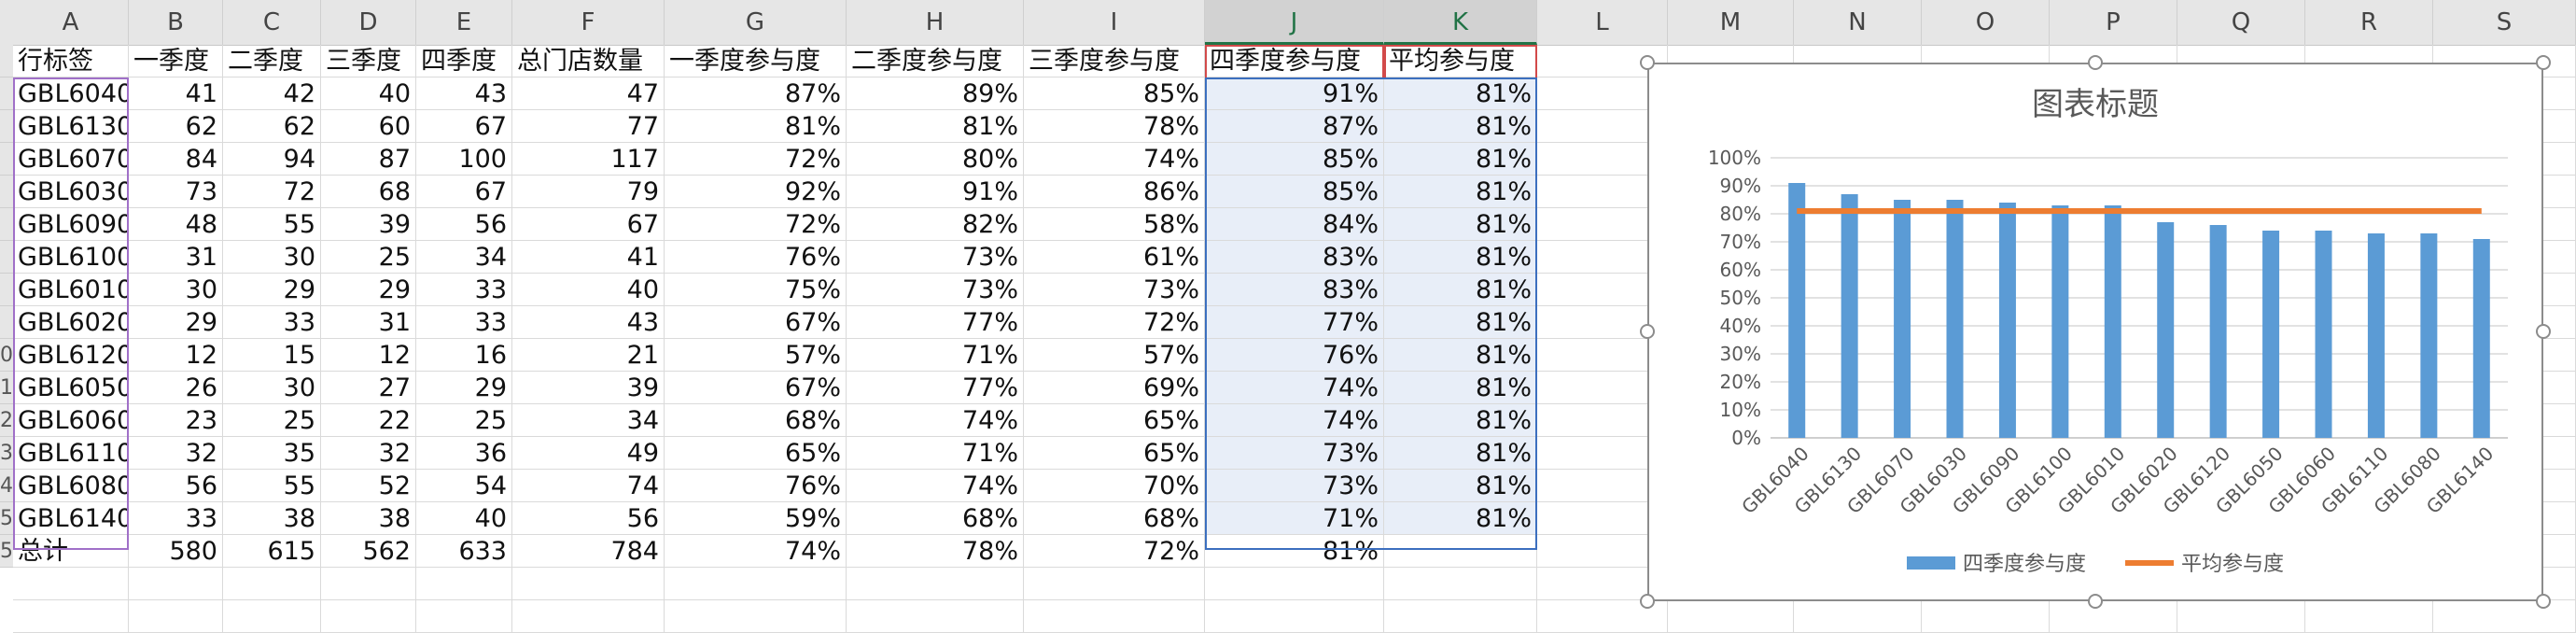 This screenshot has width=2576, height=633. I want to click on data-cell: GBL6010, so click(71, 290).